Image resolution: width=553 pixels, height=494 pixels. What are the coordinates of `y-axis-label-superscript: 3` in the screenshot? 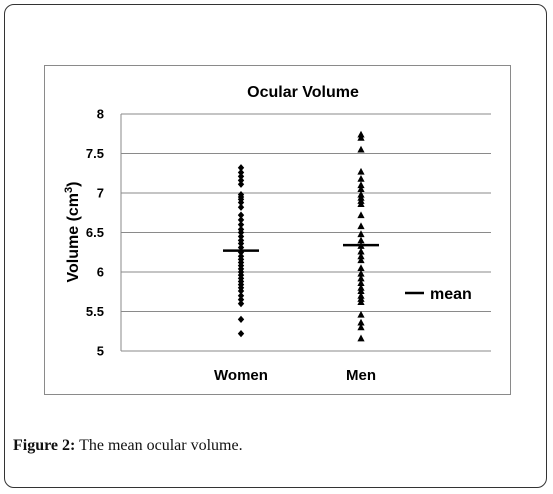 It's located at (69, 190).